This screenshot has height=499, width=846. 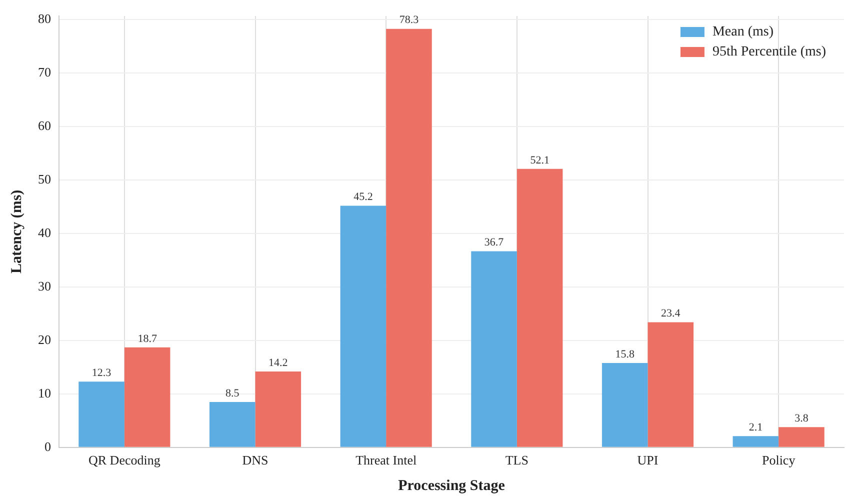 What do you see at coordinates (44, 72) in the screenshot?
I see `y-tick-label: 70` at bounding box center [44, 72].